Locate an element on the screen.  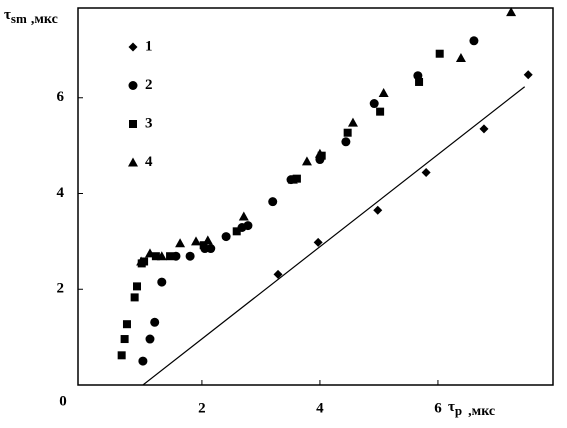
legend-label: 3 is located at coordinates (149, 123).